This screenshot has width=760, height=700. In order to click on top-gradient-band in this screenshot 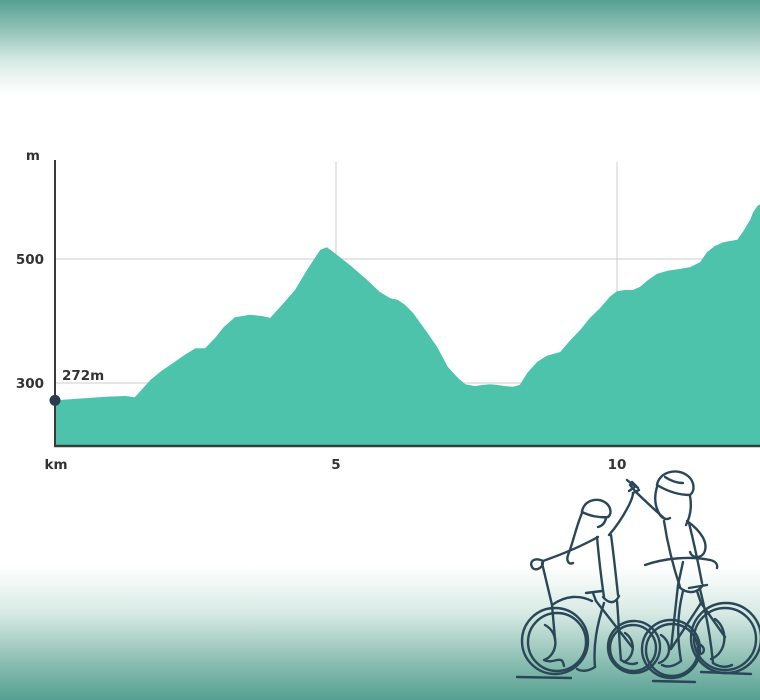, I will do `click(380, 47)`.